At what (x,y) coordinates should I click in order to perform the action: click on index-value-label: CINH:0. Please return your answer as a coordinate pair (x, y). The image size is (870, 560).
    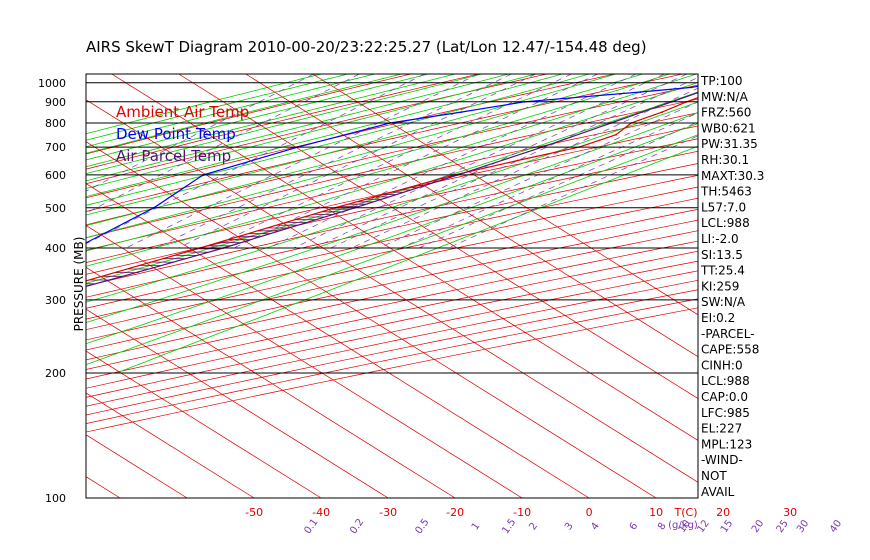
    Looking at the image, I should click on (722, 365).